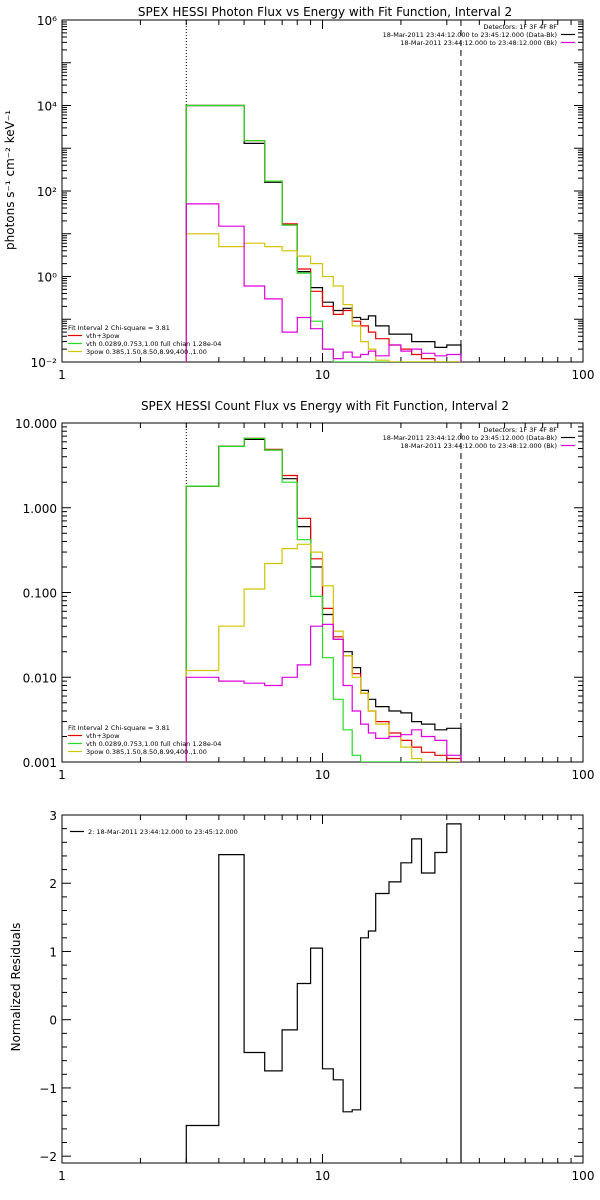 This screenshot has width=600, height=1200. I want to click on y-tick-label: 10⁶, so click(47, 21).